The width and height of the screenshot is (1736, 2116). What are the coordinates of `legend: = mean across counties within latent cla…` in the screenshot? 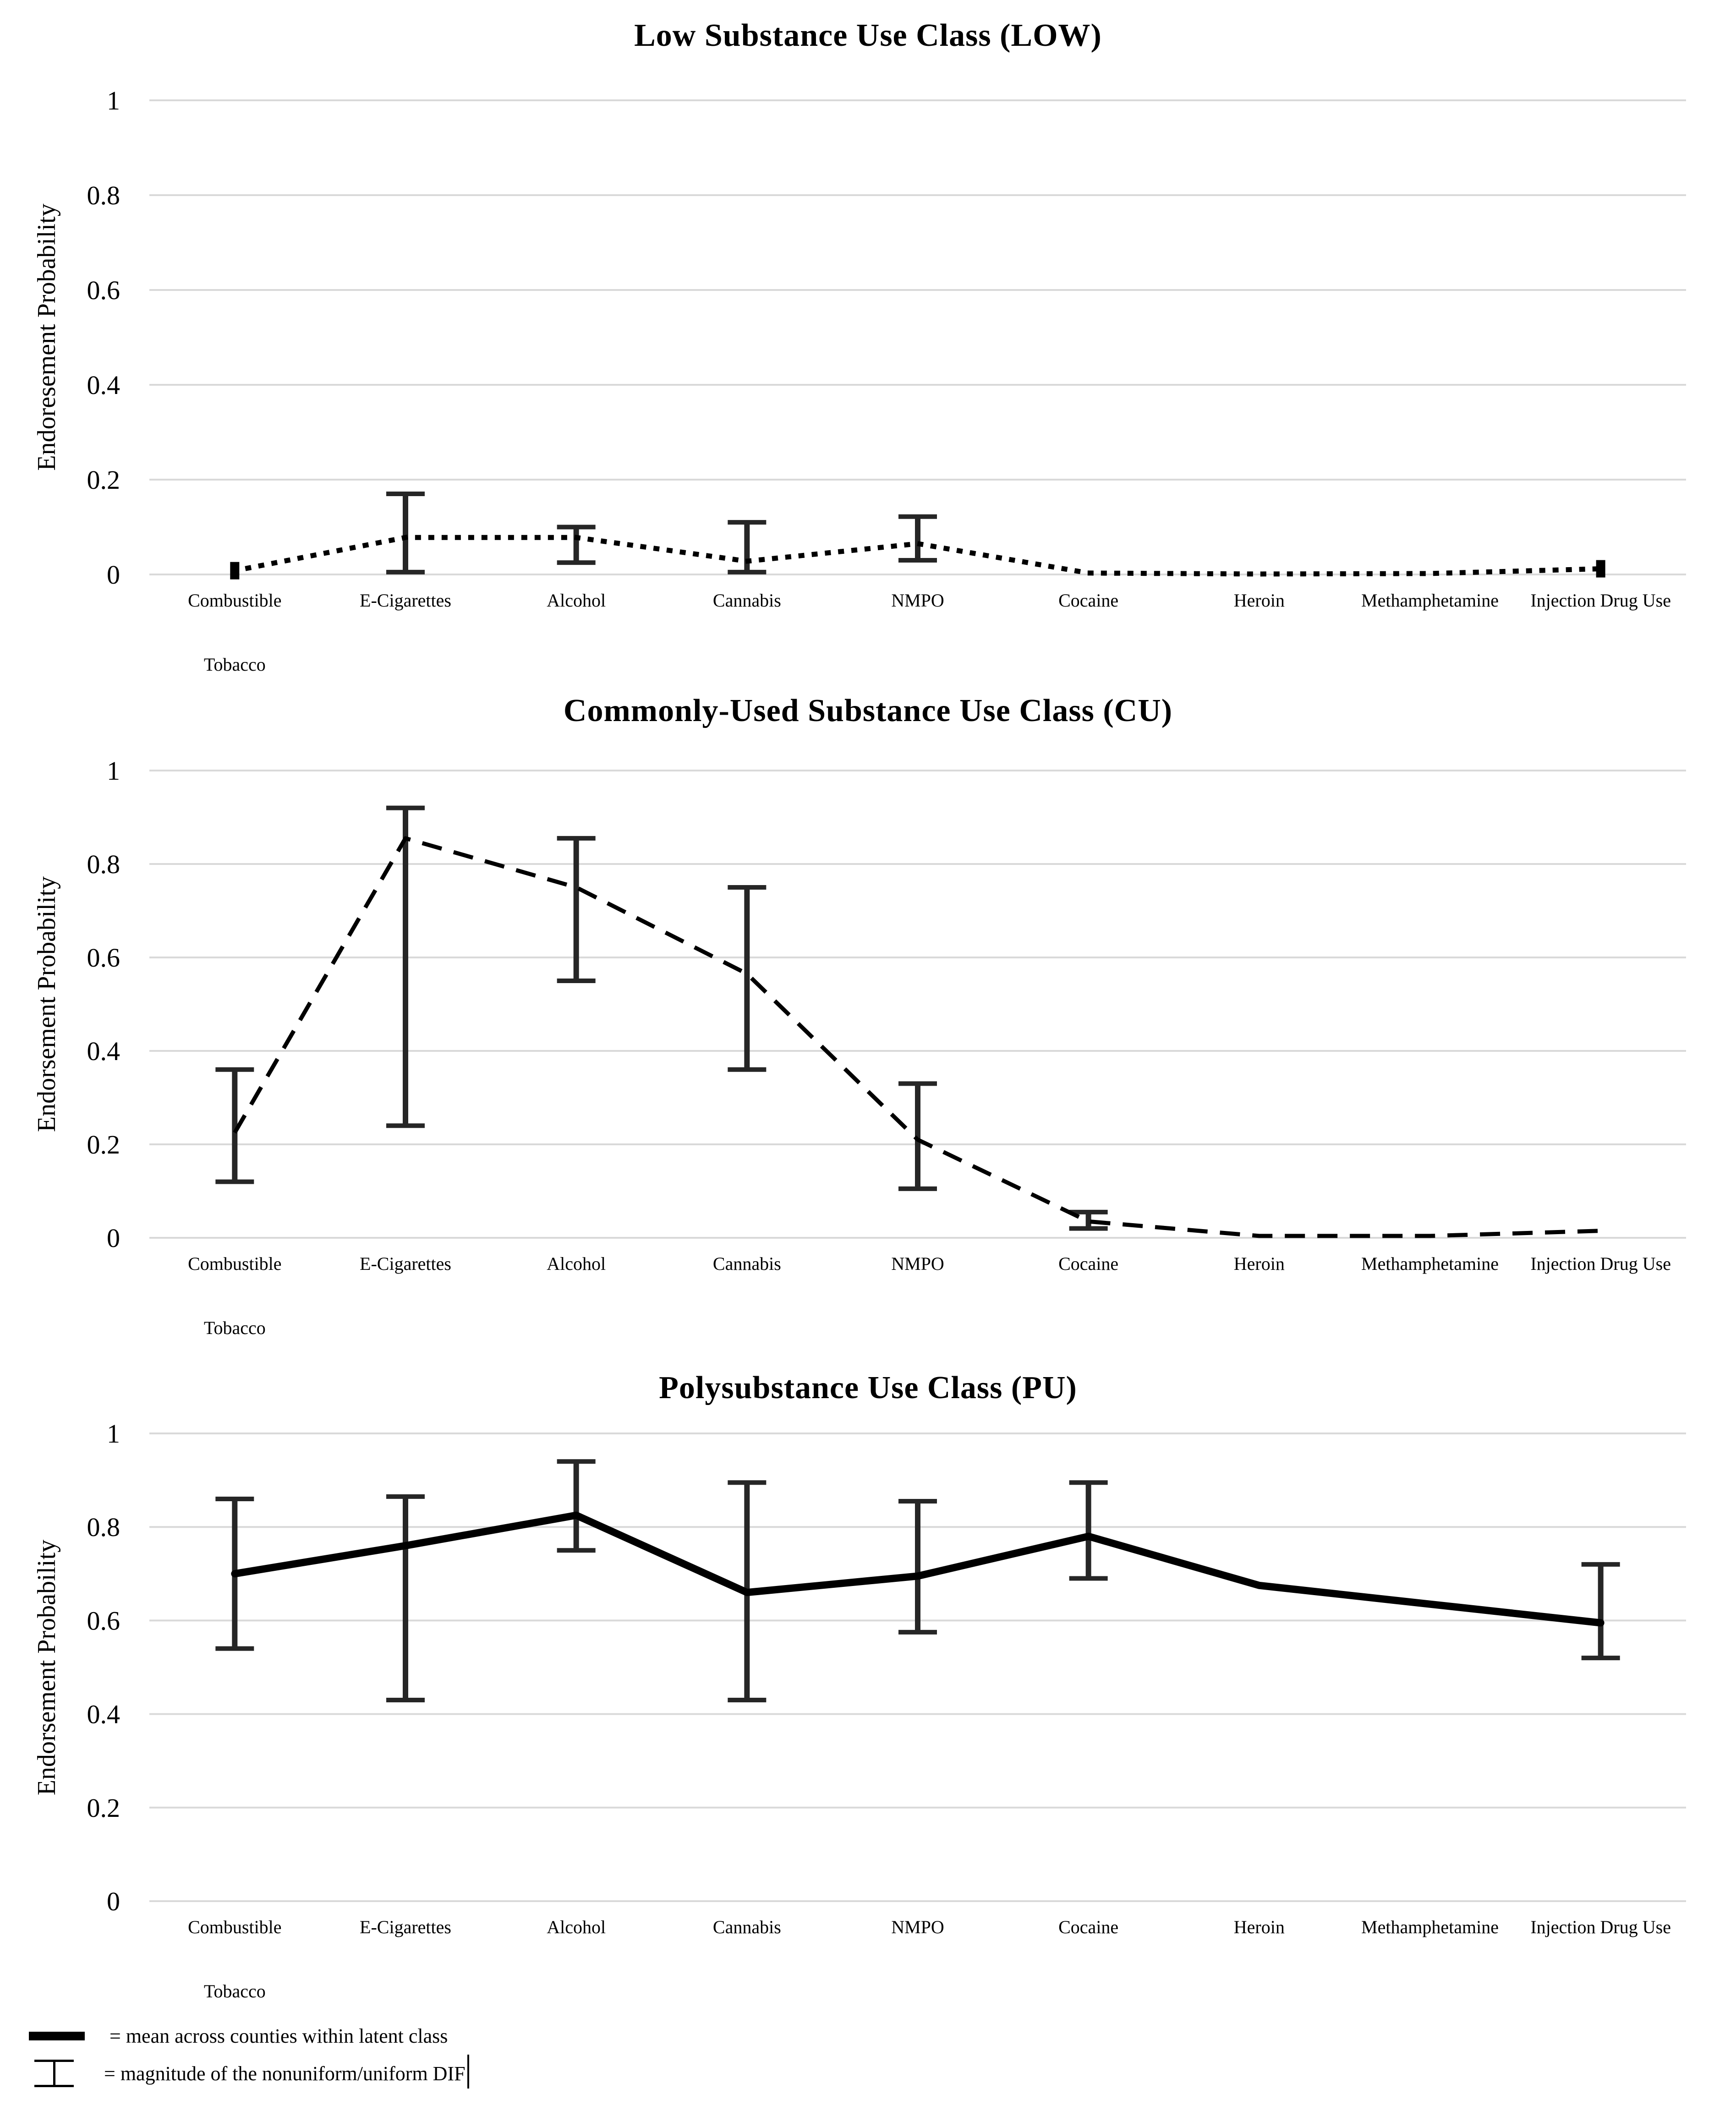 It's located at (249, 2055).